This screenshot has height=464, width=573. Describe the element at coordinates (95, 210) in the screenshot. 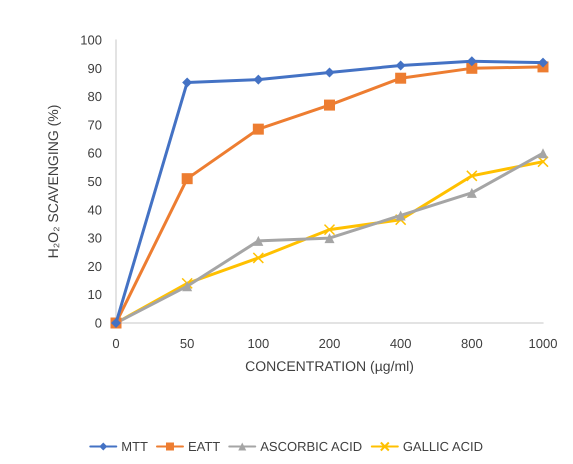

I see `y-tick-label: 40` at that location.